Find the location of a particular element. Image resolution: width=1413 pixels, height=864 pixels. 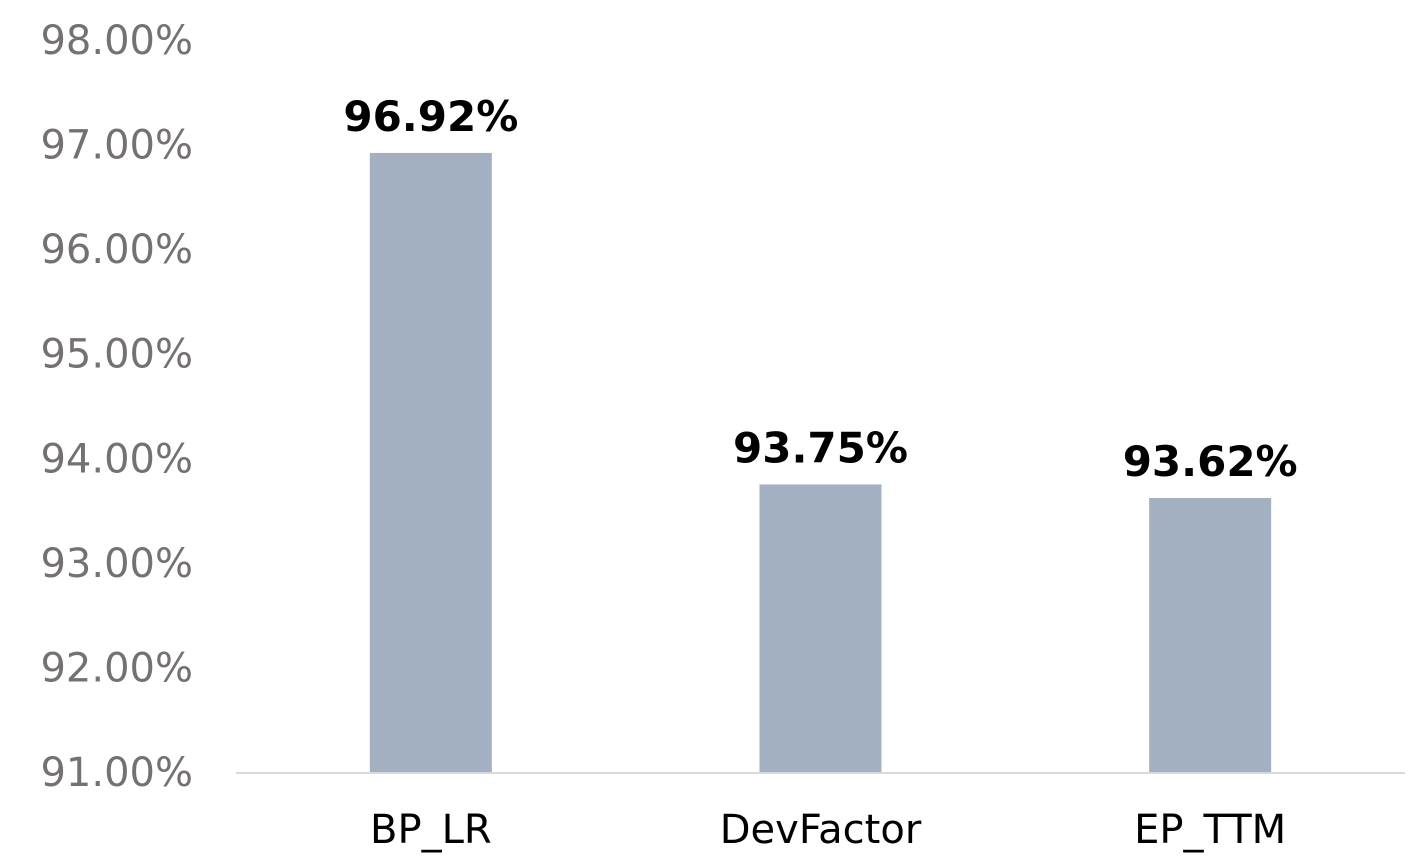

y-tick-label: 92.00% is located at coordinates (116, 668).